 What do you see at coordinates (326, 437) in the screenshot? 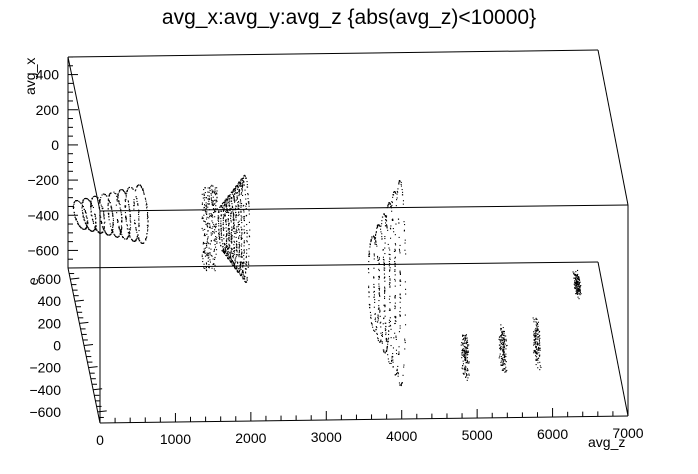
I see `x-axis-tick-label: 3000` at bounding box center [326, 437].